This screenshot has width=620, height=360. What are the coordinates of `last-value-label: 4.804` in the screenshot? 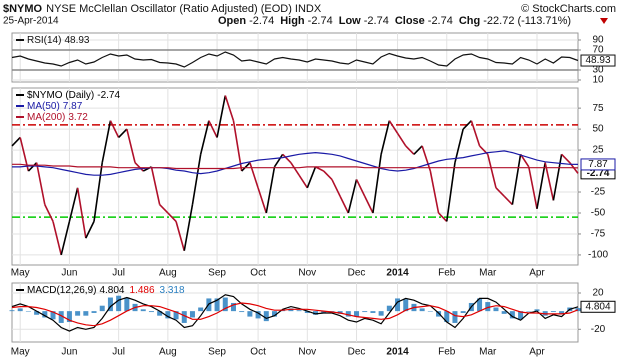 It's located at (597, 306).